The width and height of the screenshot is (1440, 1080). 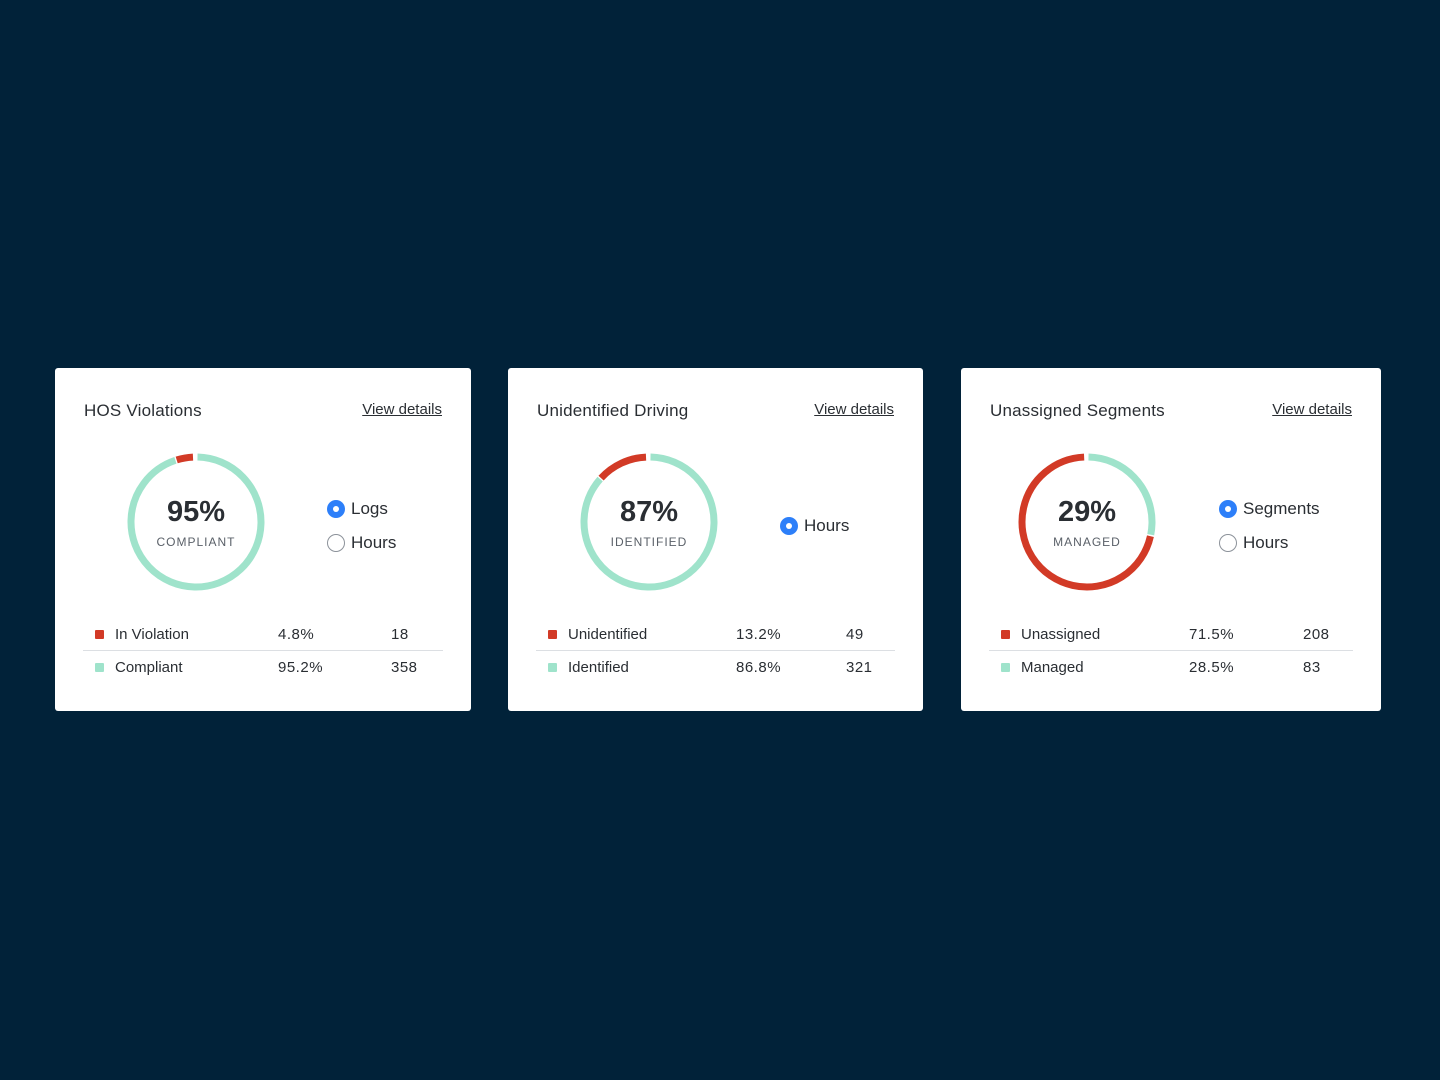 What do you see at coordinates (855, 634) in the screenshot?
I see `row-count: 49` at bounding box center [855, 634].